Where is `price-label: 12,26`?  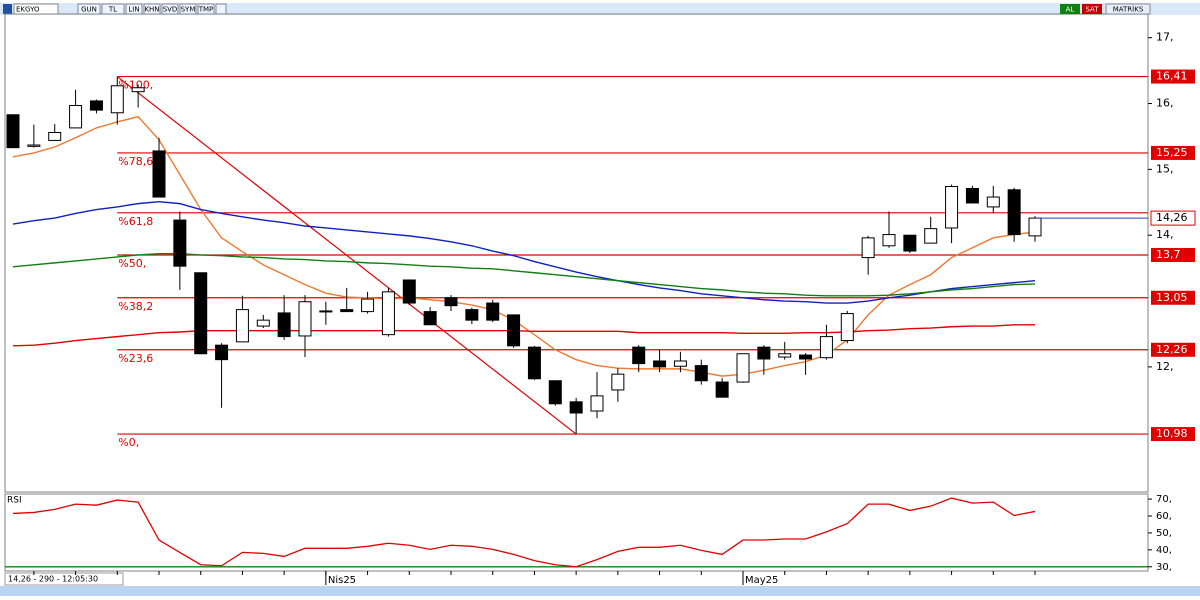 price-label: 12,26 is located at coordinates (1172, 349).